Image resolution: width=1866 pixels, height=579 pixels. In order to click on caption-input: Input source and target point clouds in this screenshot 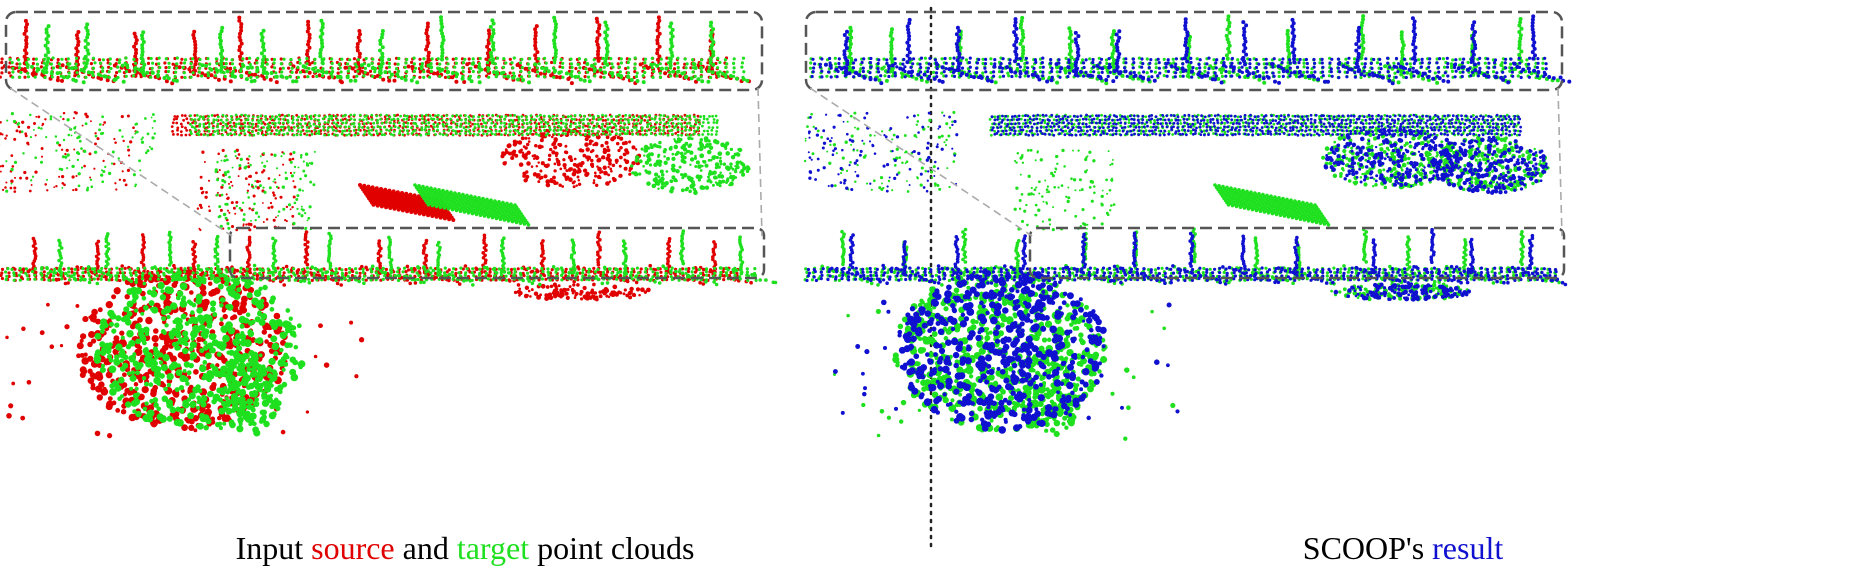, I will do `click(465, 548)`.